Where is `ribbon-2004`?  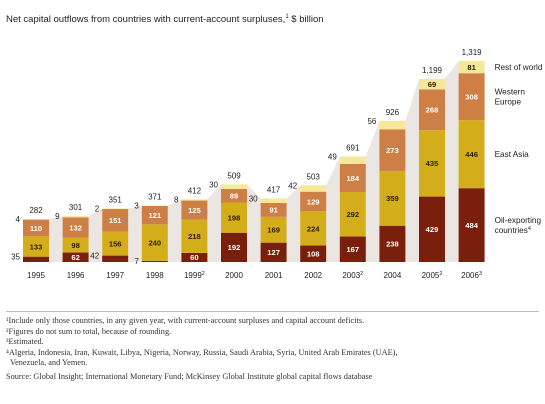
ribbon-2004 is located at coordinates (412, 170).